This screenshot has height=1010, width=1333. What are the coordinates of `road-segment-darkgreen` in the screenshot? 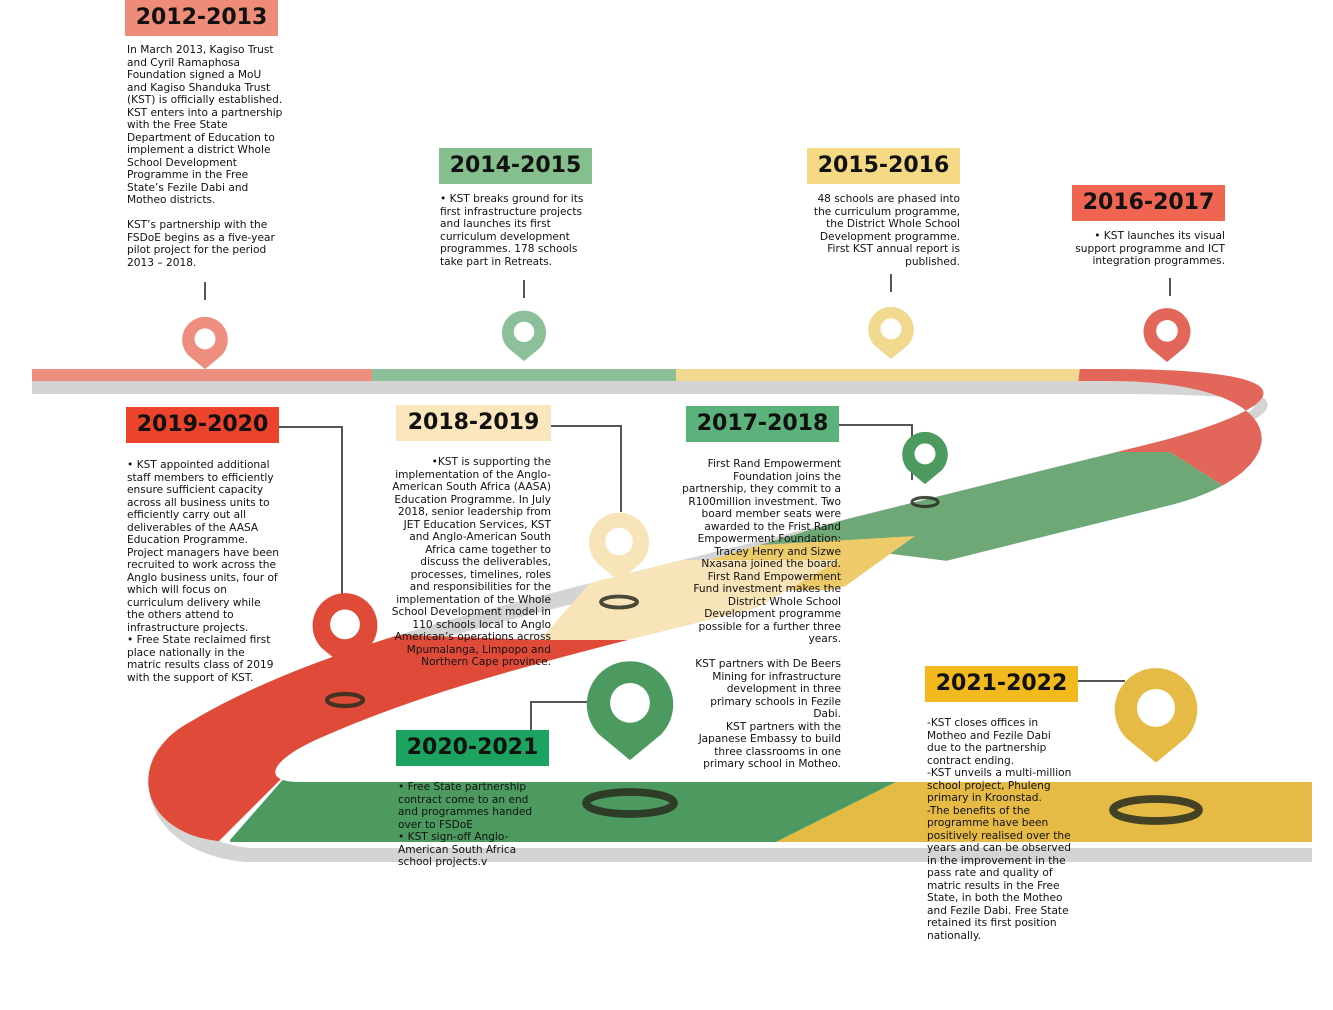 It's located at (565, 801).